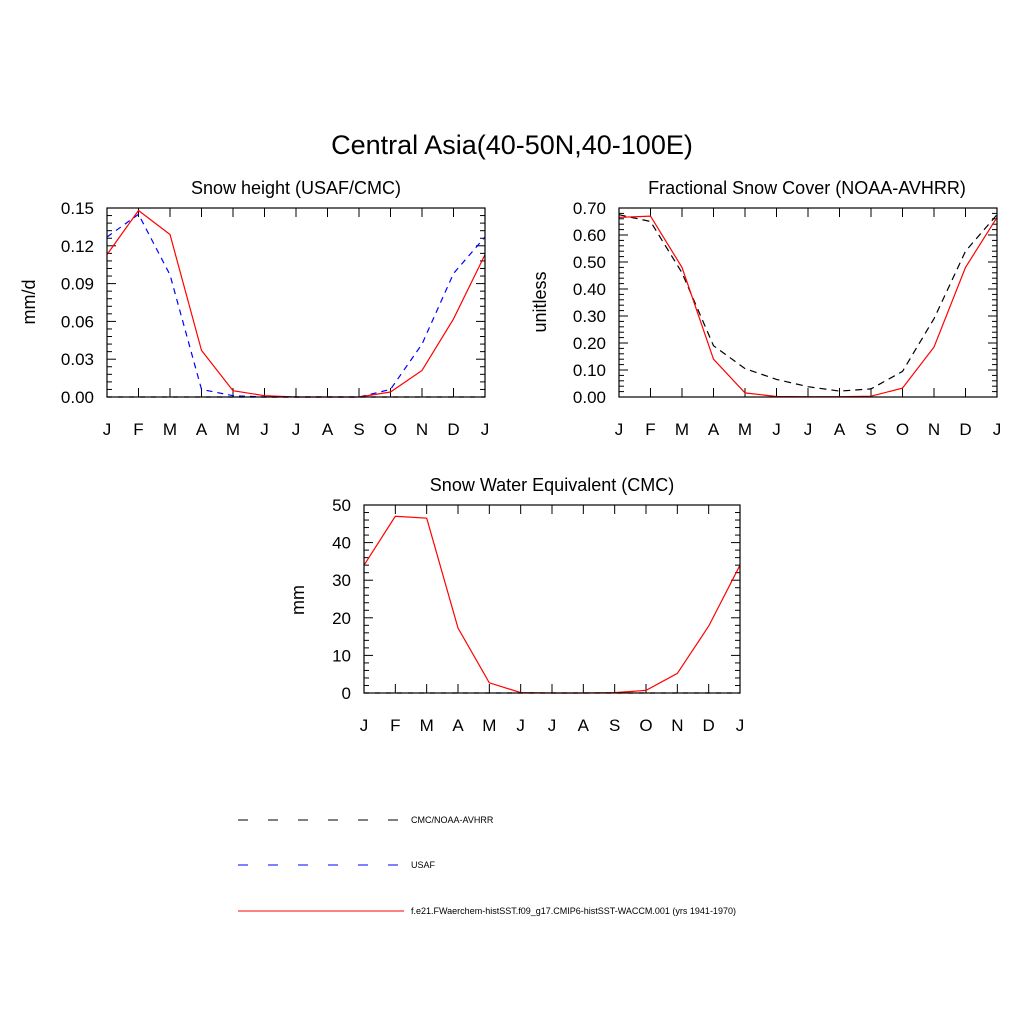  Describe the element at coordinates (341, 505) in the screenshot. I see `y-tick-label: 50` at that location.